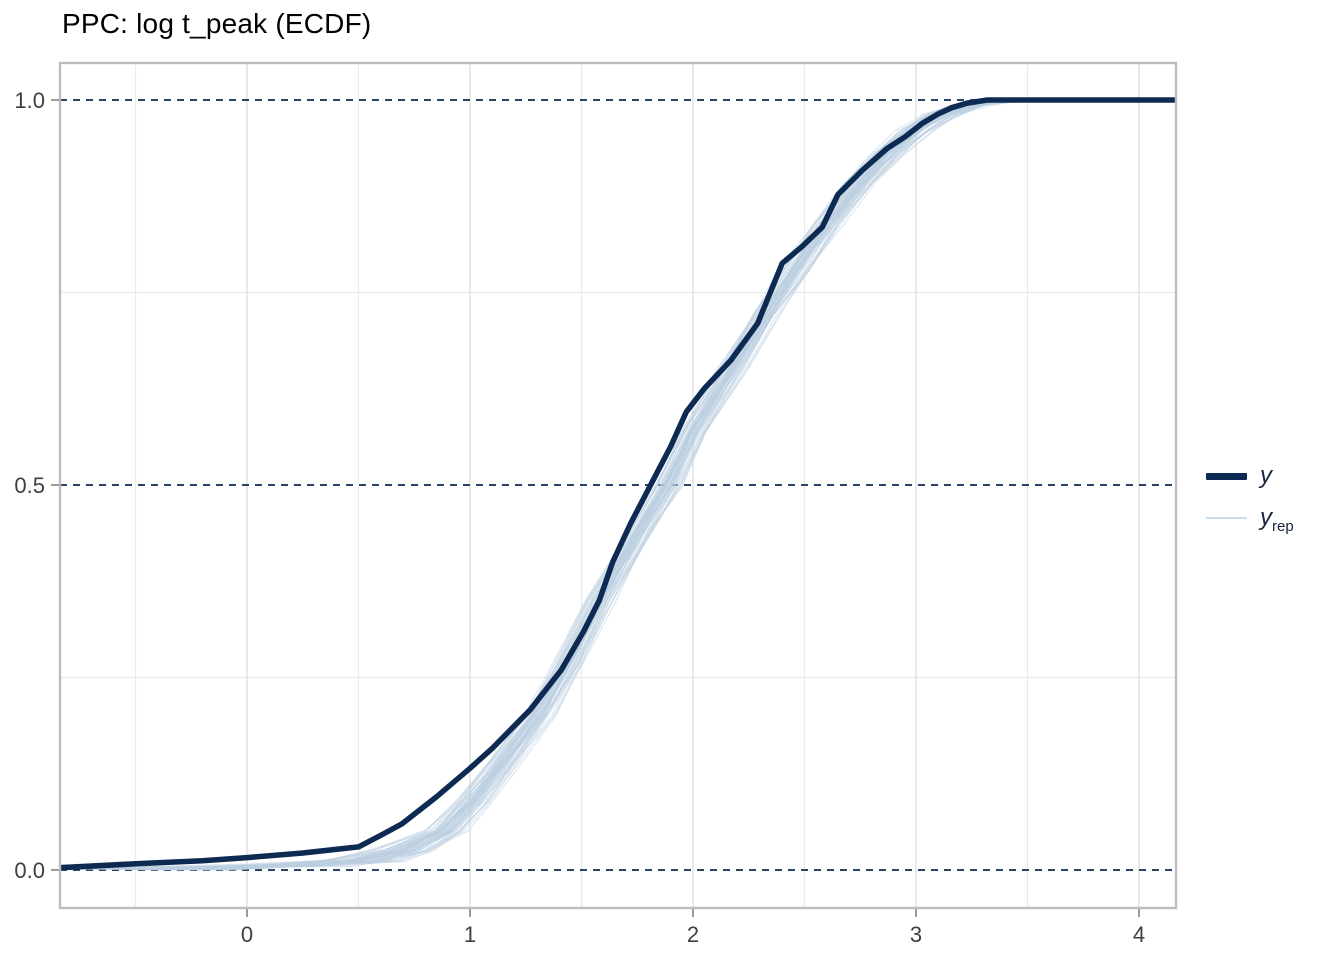  What do you see at coordinates (470, 934) in the screenshot?
I see `x-axis-tick-label: 1` at bounding box center [470, 934].